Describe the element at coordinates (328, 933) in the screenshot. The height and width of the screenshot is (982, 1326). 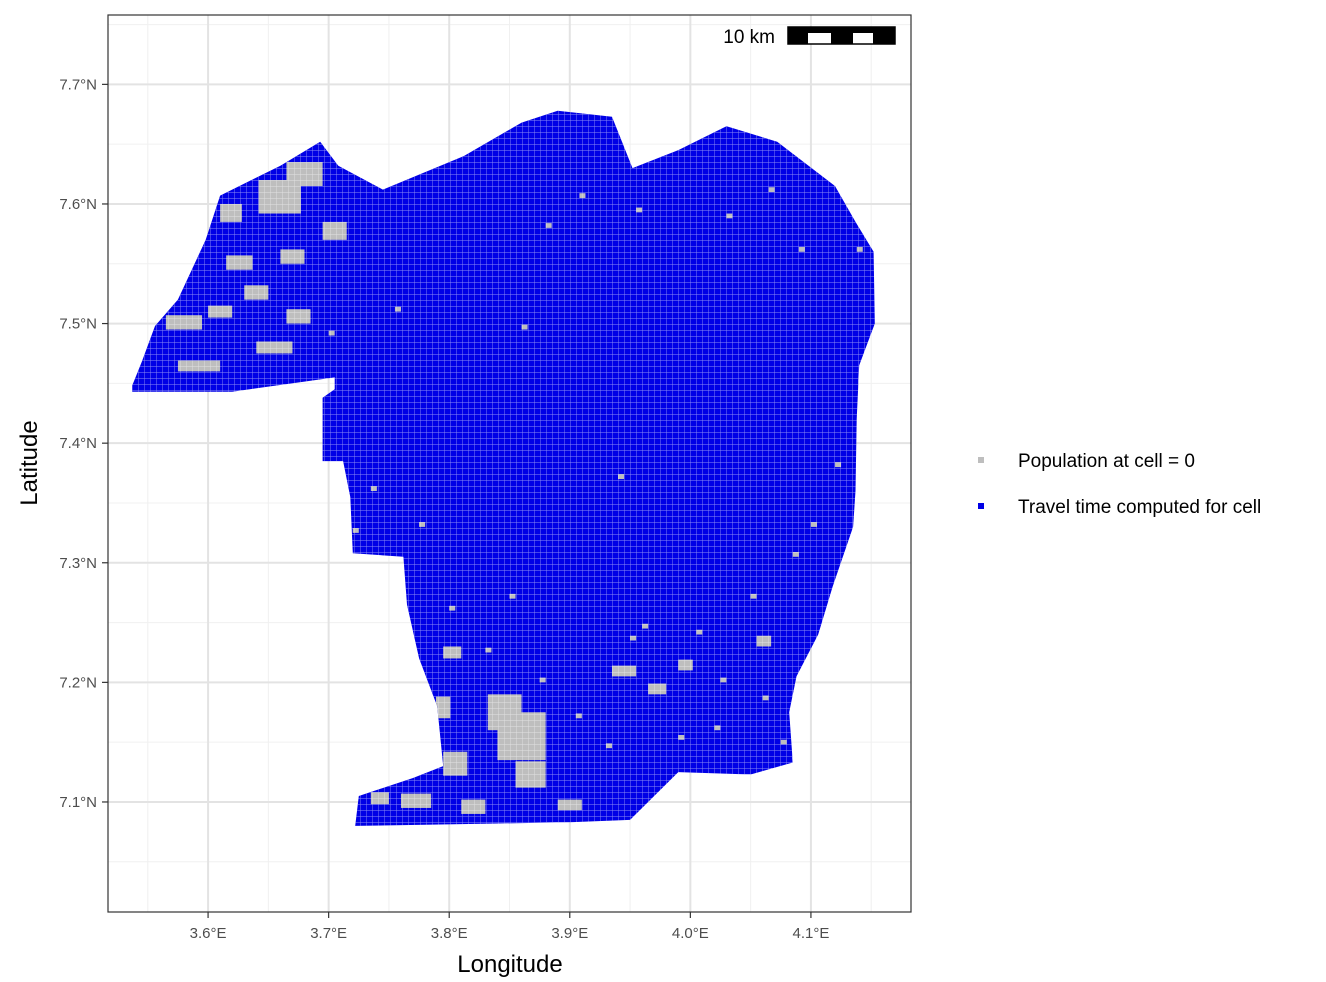
I see `x-tick-label: 3.7°E` at that location.